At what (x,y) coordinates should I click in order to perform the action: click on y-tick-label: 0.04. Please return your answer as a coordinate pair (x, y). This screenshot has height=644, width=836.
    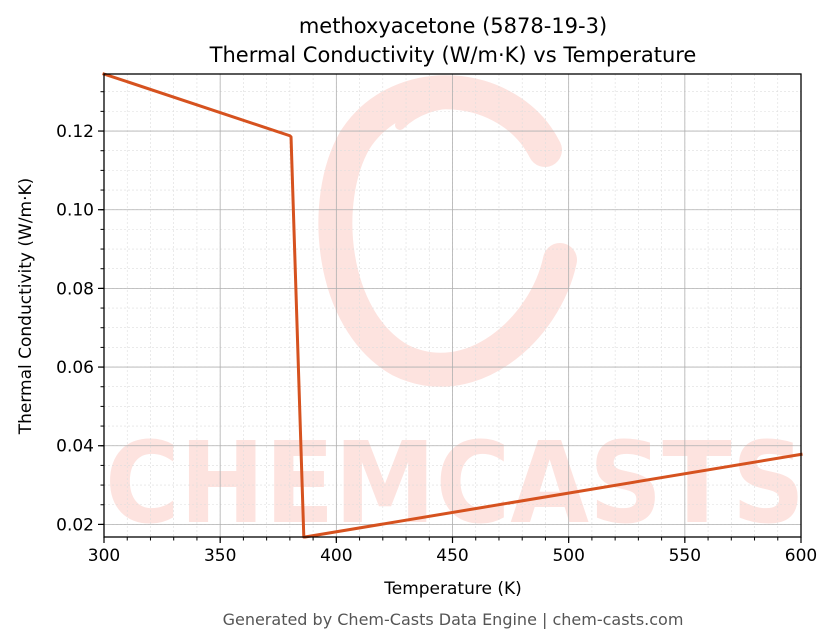
    Looking at the image, I should click on (75, 447).